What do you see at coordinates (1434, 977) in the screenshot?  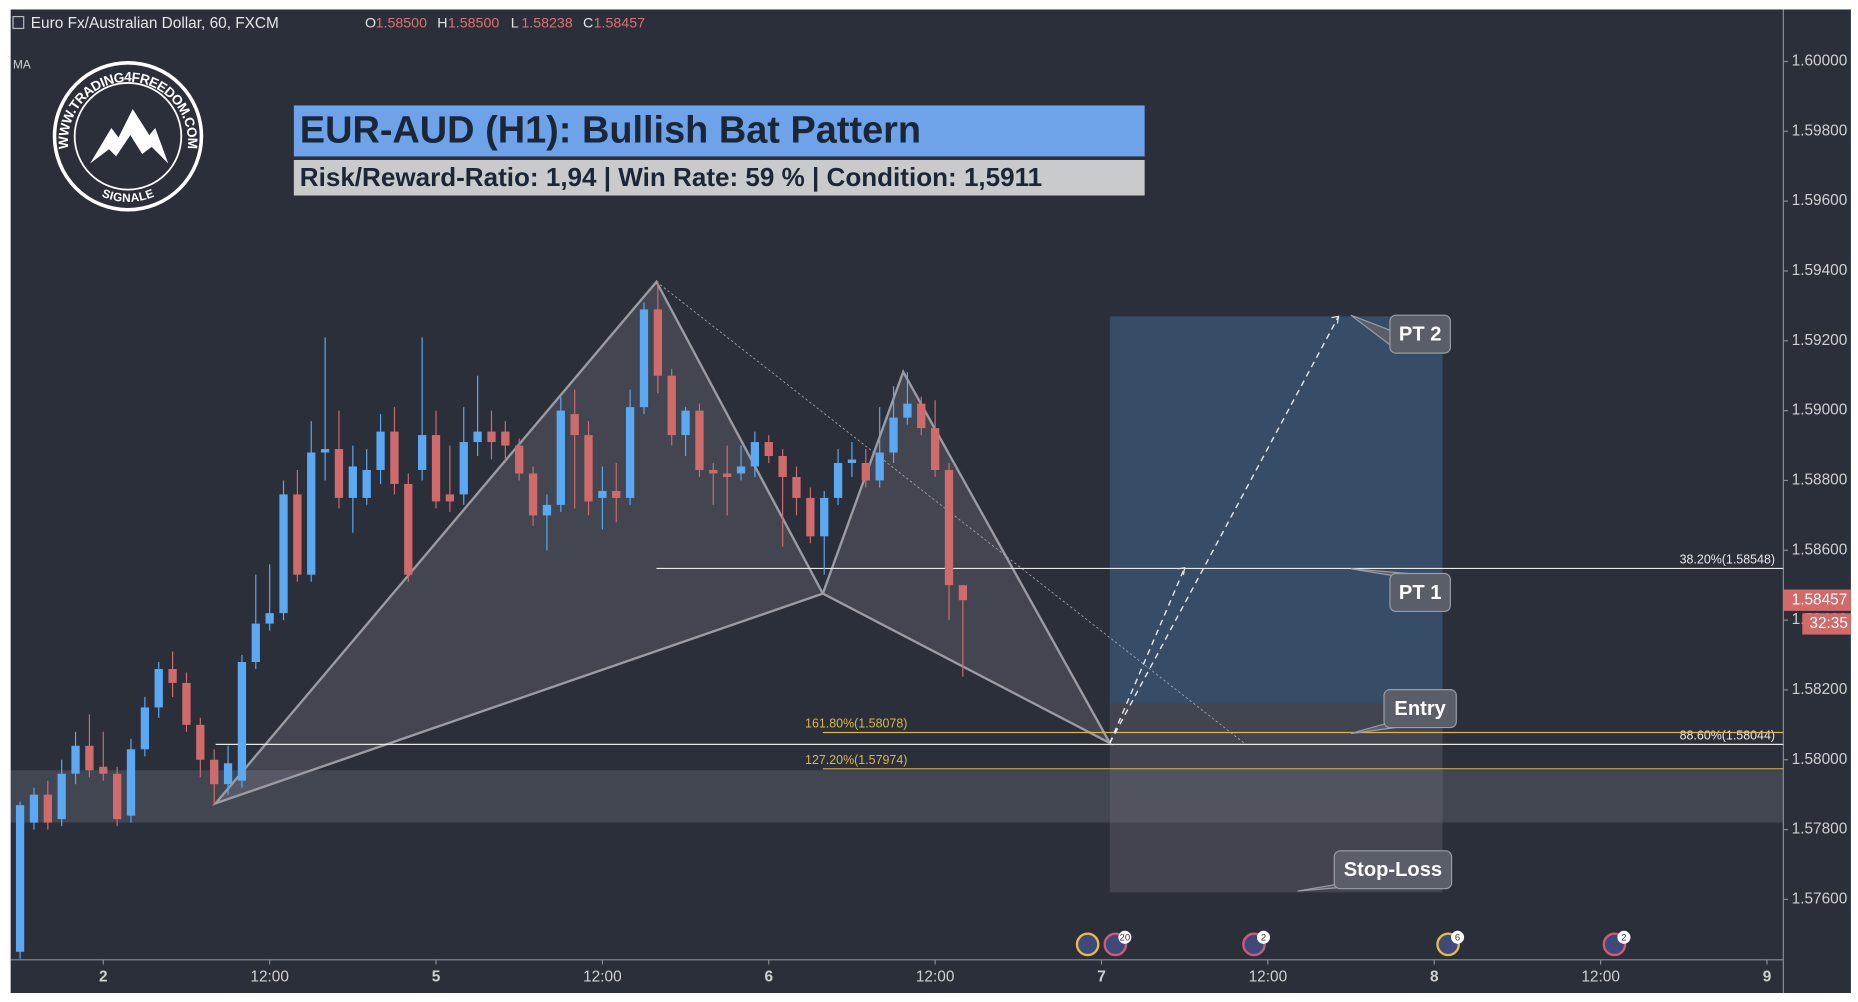 I see `x-tick-label: 8` at bounding box center [1434, 977].